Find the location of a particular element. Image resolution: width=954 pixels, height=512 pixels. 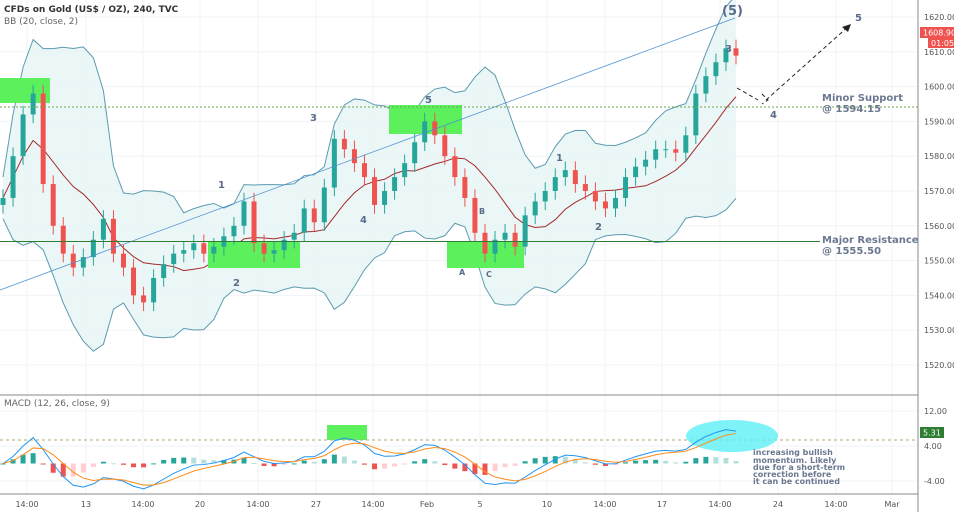

note-line: increasing bullish is located at coordinates (793, 452).